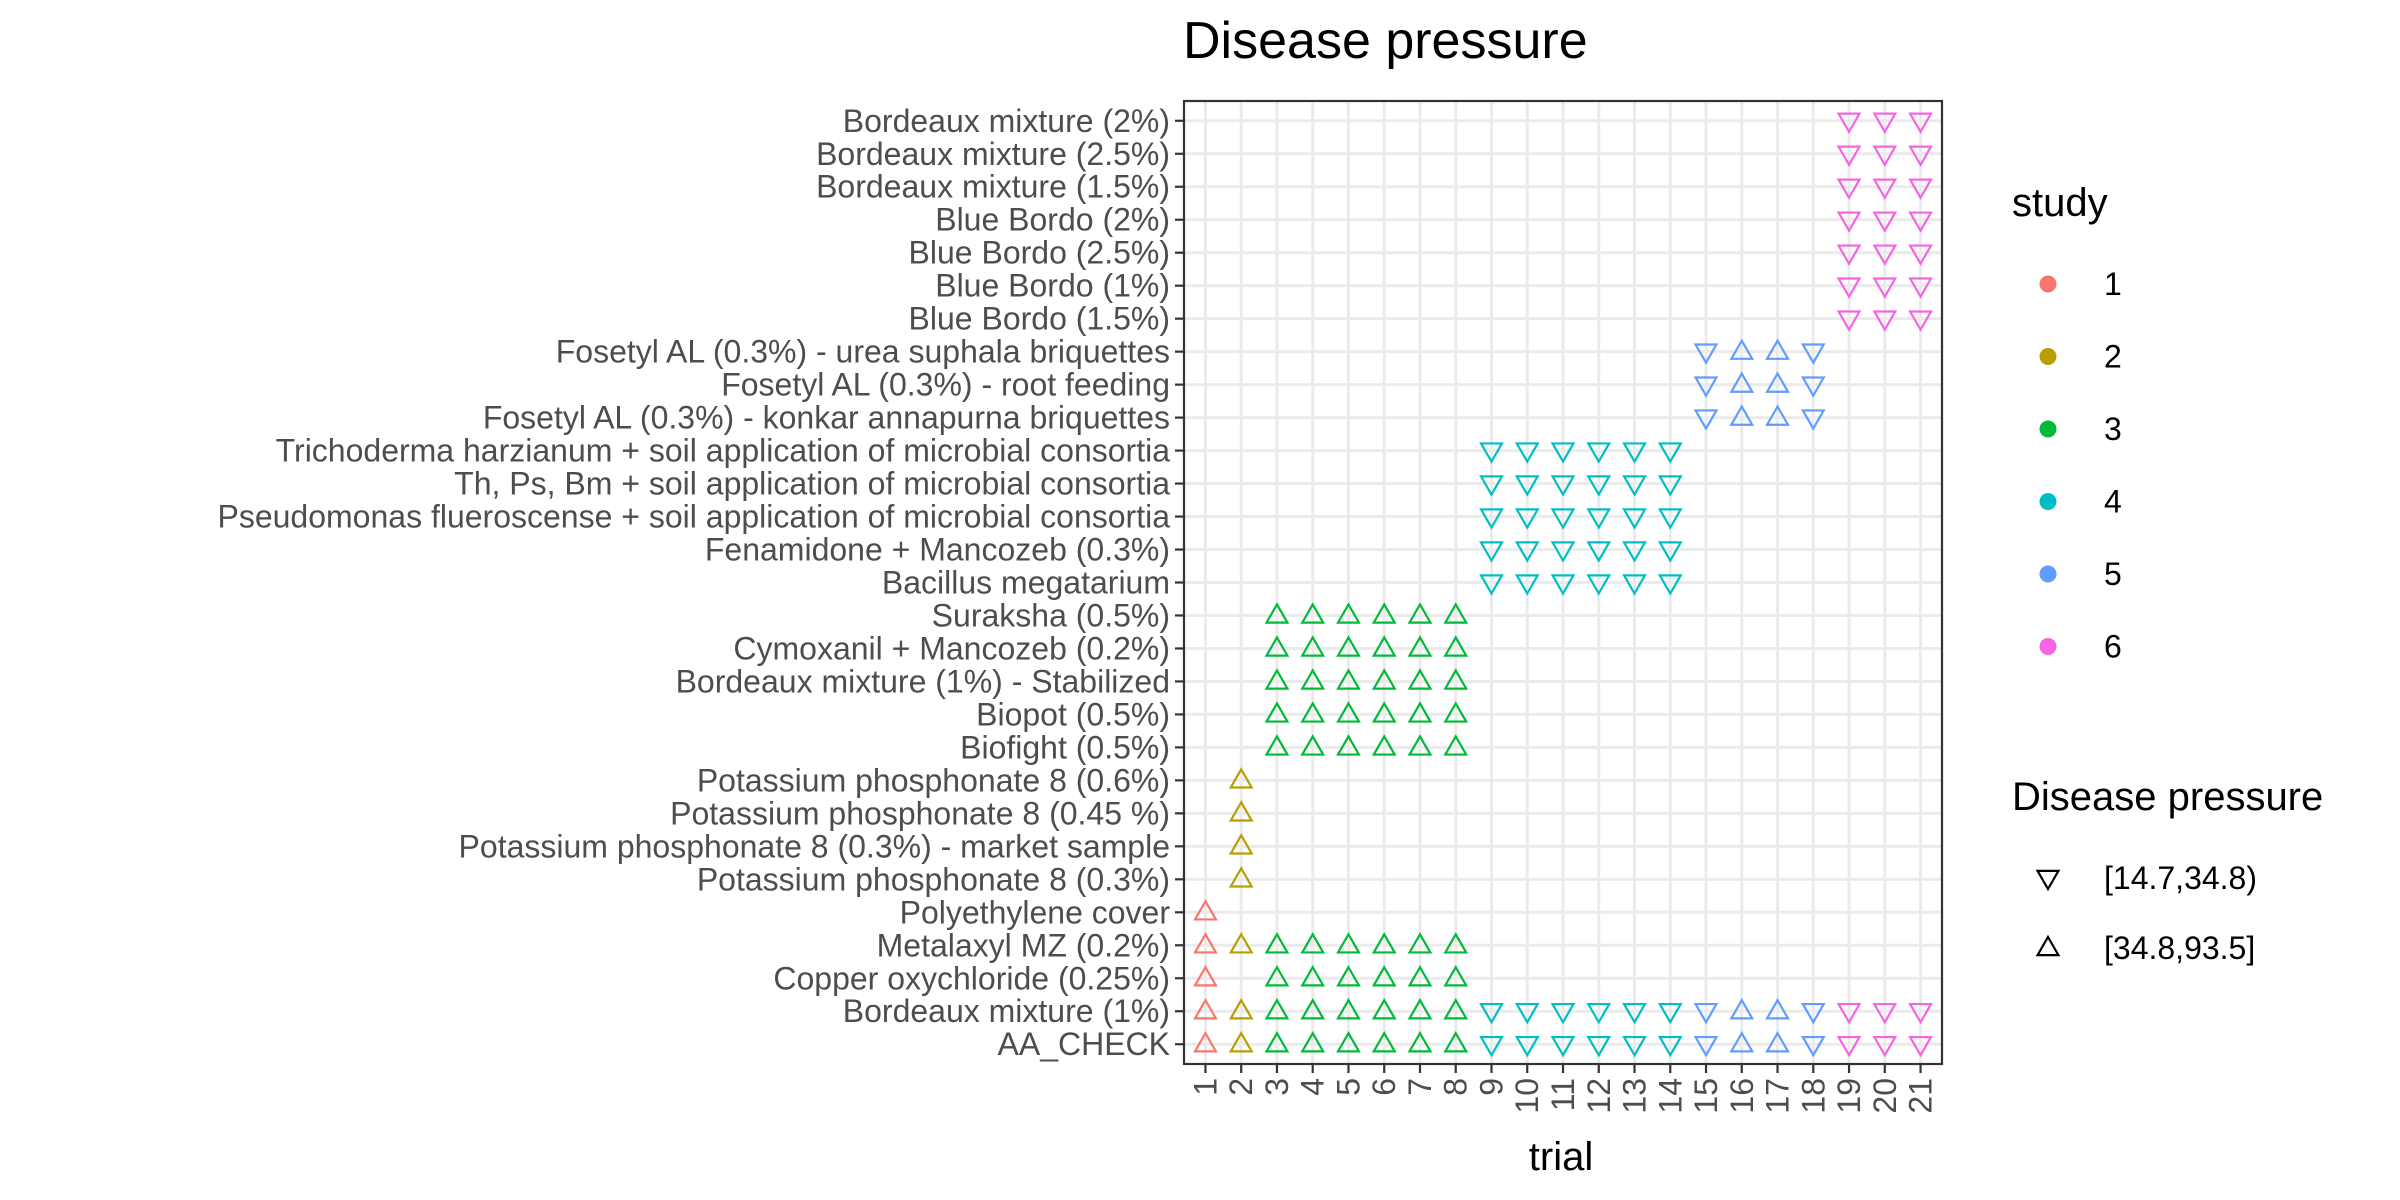 The height and width of the screenshot is (1200, 2400). I want to click on y-tick-label: Bordeaux mixture (2%), so click(1006, 121).